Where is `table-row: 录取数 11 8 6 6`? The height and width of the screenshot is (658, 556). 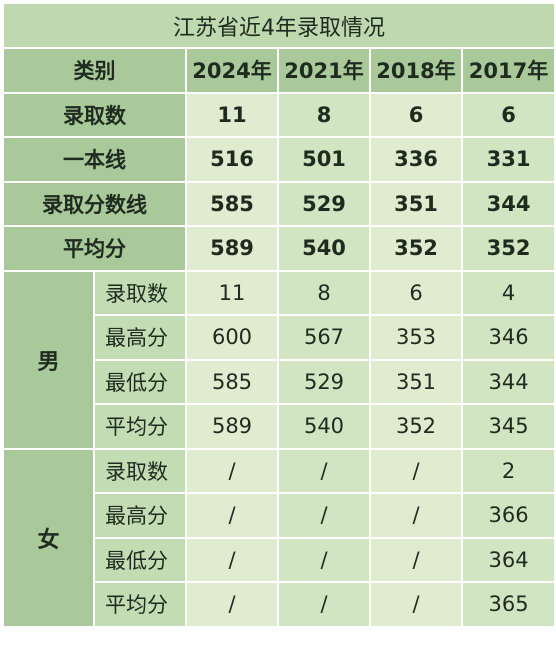
table-row: 录取数 11 8 6 6 is located at coordinates (279, 114).